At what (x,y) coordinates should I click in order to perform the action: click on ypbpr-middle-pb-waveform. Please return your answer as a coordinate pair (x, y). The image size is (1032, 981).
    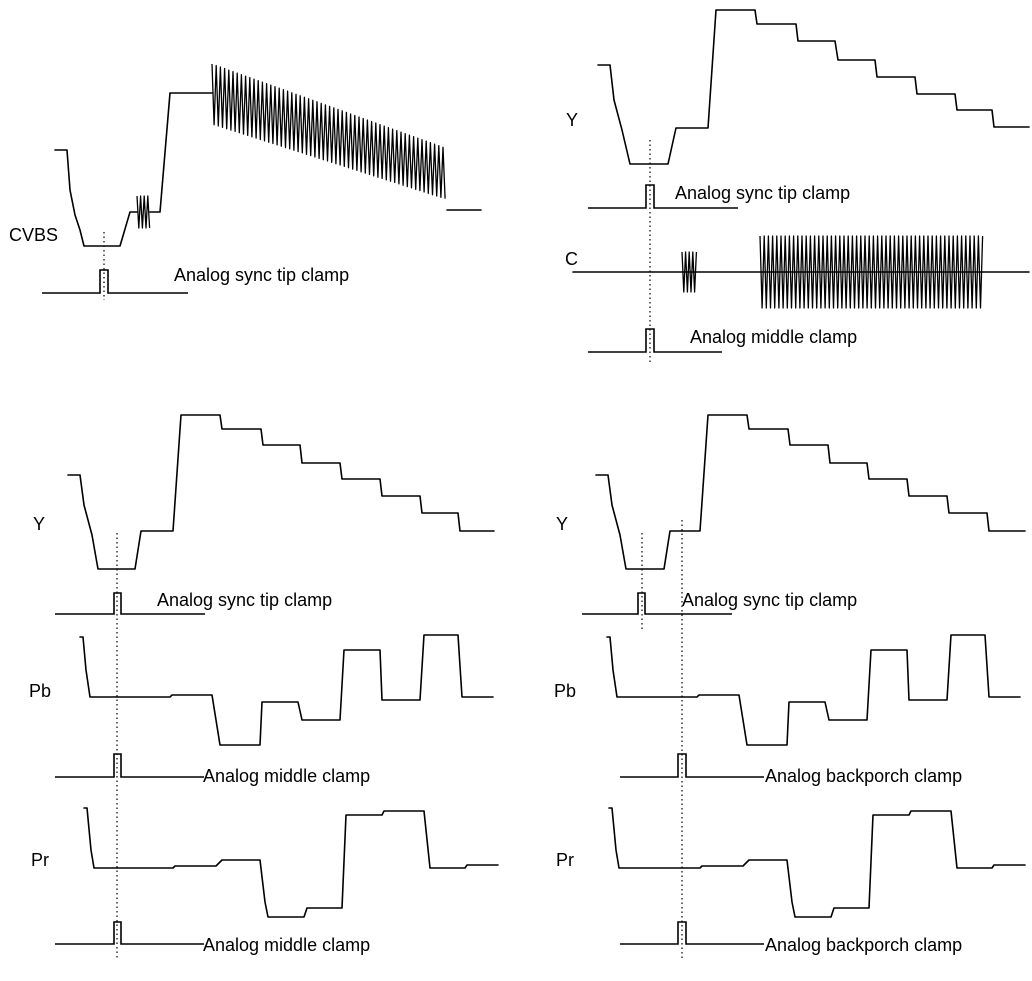
    Looking at the image, I should click on (286, 690).